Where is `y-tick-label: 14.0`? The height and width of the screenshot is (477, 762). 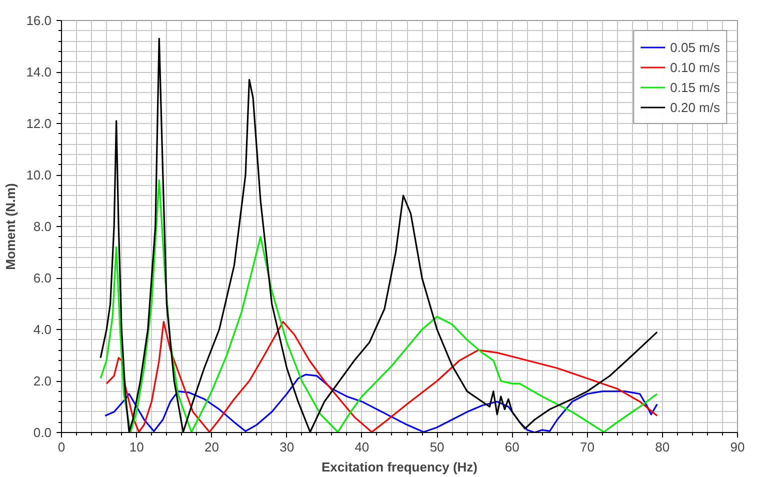
y-tick-label: 14.0 is located at coordinates (39, 72).